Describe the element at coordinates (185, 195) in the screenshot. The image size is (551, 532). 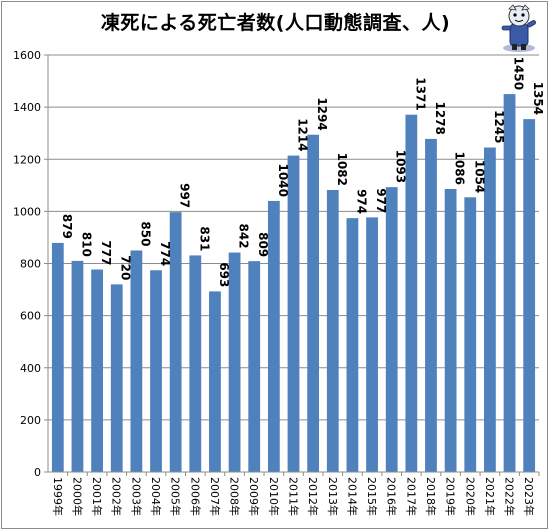
I see `data-label: 997` at that location.